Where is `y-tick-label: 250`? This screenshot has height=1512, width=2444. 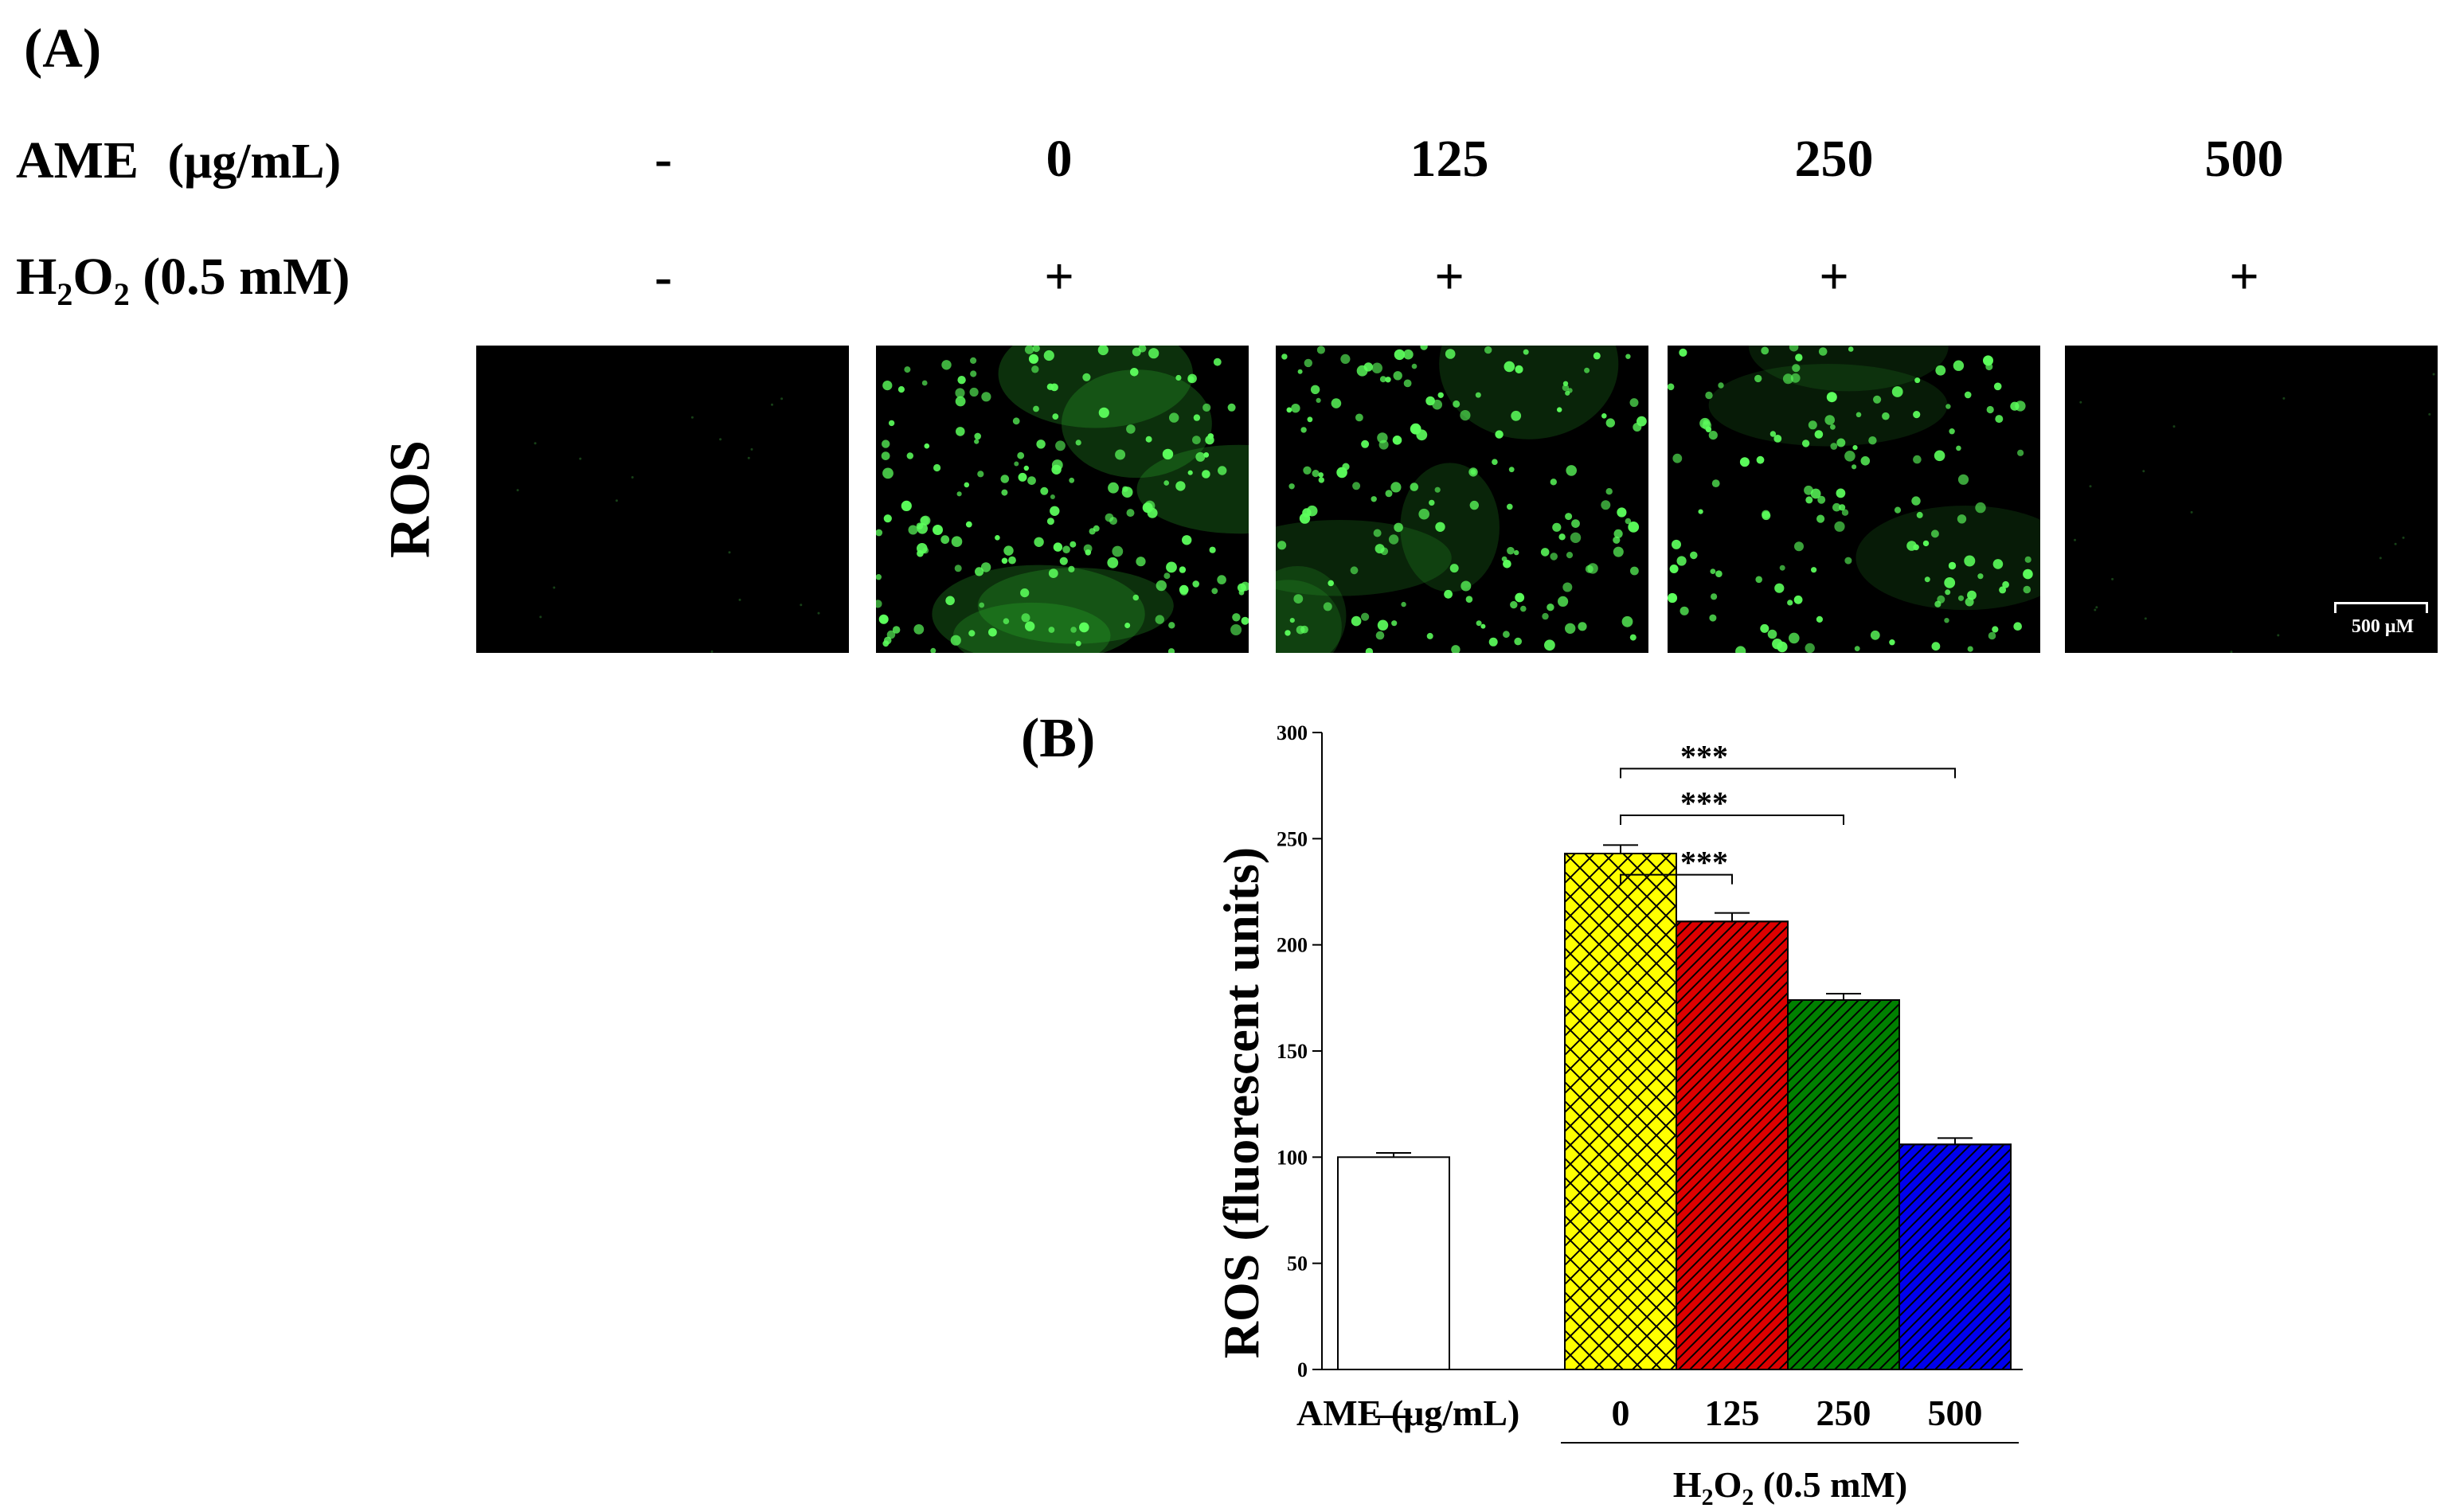
y-tick-label: 250 is located at coordinates (1292, 838).